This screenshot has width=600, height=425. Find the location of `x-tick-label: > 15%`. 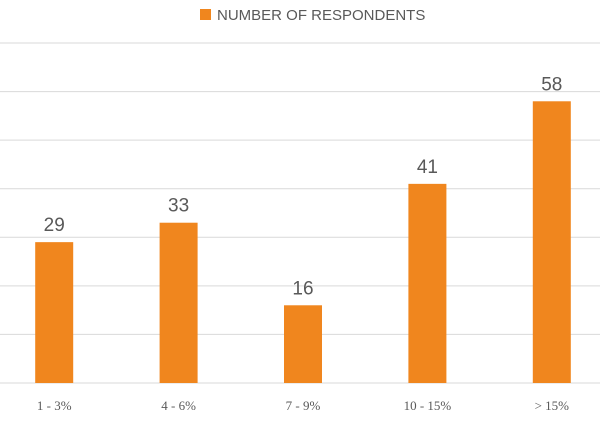

x-tick-label: > 15% is located at coordinates (552, 405).